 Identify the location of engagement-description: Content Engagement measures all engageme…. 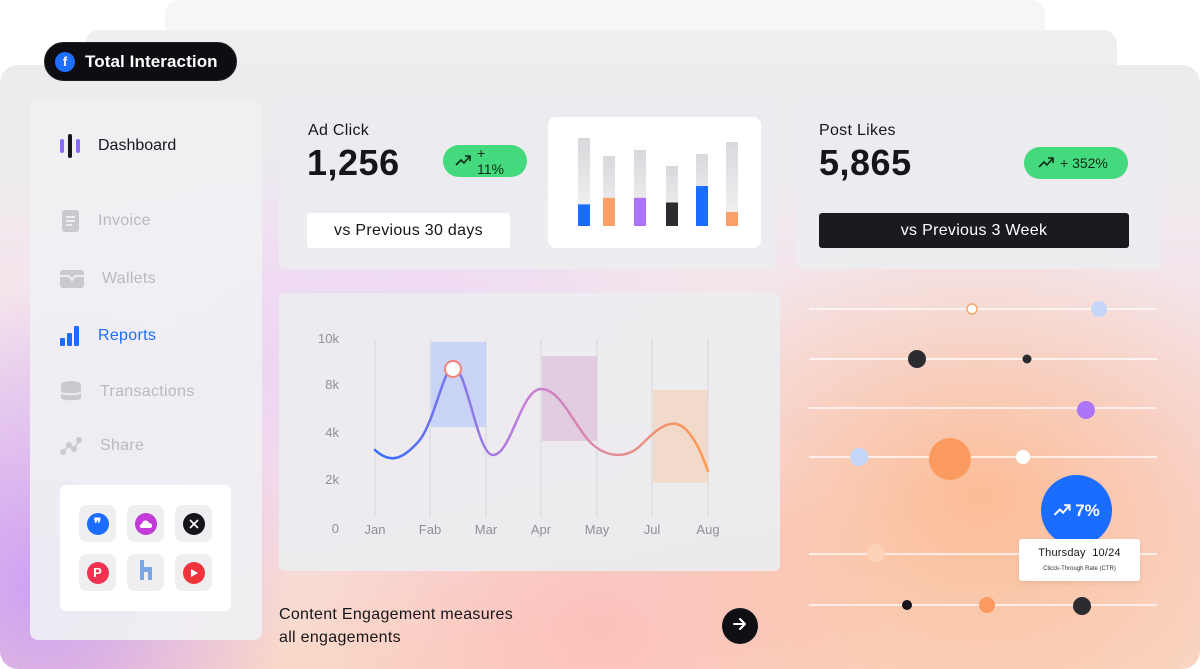
(396, 626).